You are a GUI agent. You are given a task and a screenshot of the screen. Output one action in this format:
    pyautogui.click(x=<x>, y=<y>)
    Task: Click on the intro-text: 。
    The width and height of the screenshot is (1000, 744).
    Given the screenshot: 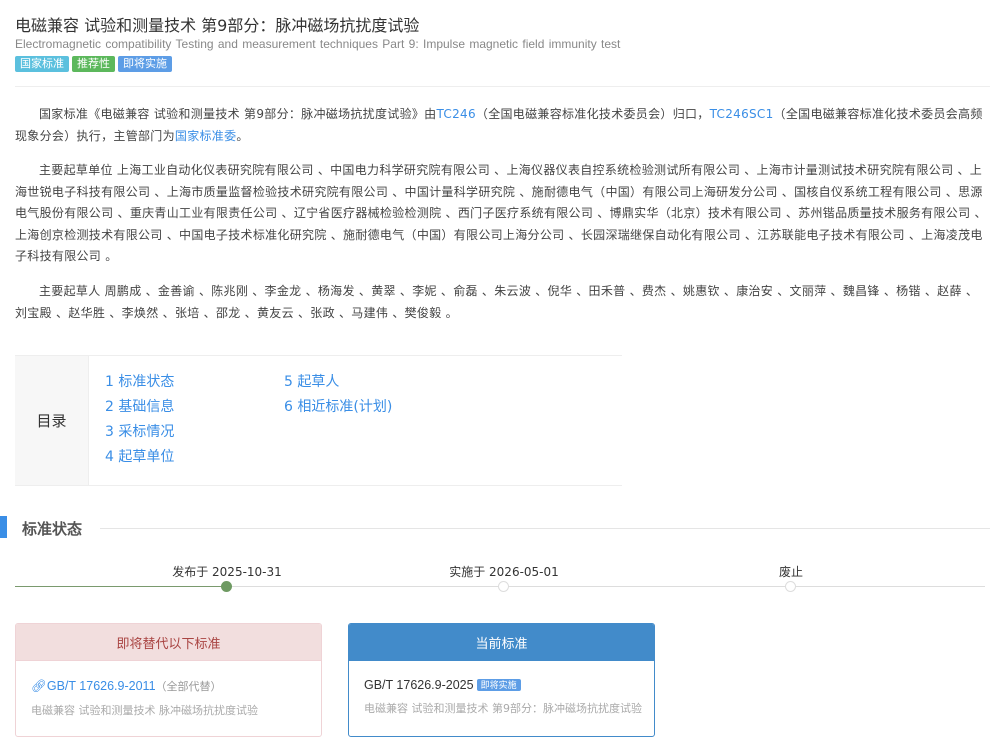 What is the action you would take?
    pyautogui.click(x=242, y=135)
    